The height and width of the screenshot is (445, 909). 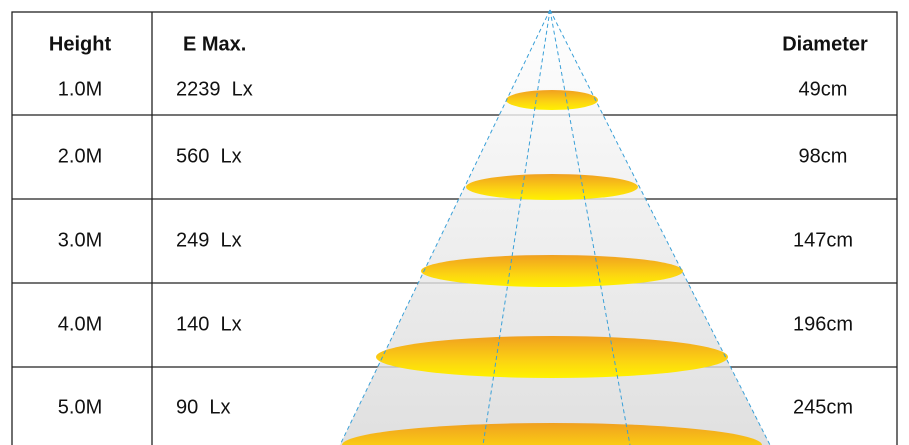 I want to click on cell-e-max: 140 Lx, so click(x=209, y=324).